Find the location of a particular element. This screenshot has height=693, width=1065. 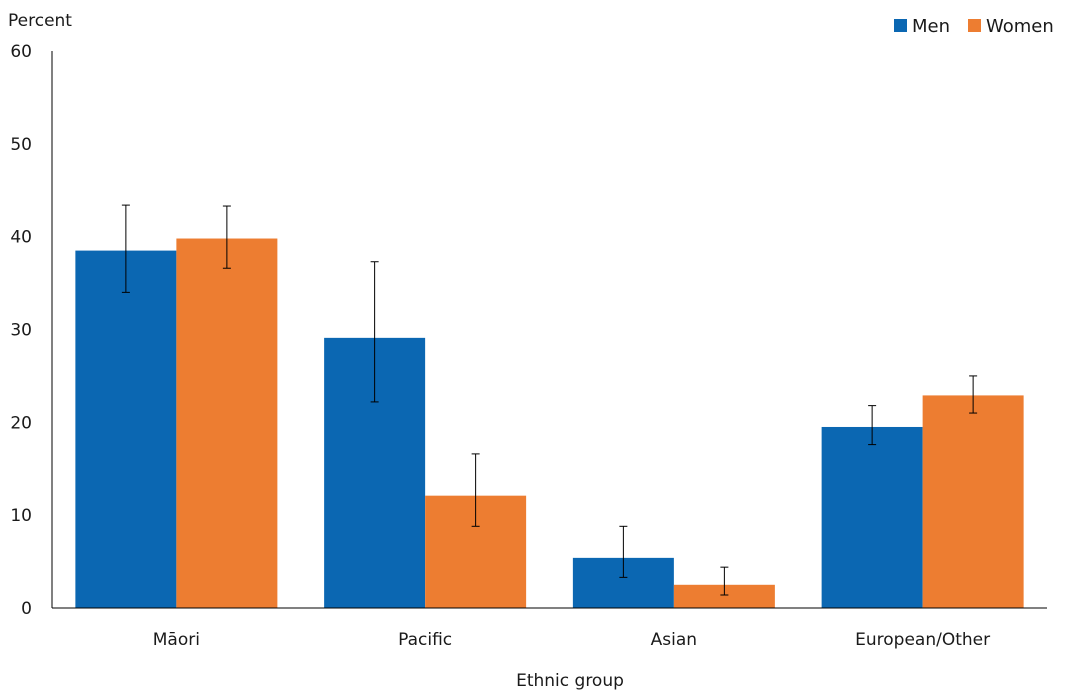

y-tick-label: 40 is located at coordinates (21, 238).